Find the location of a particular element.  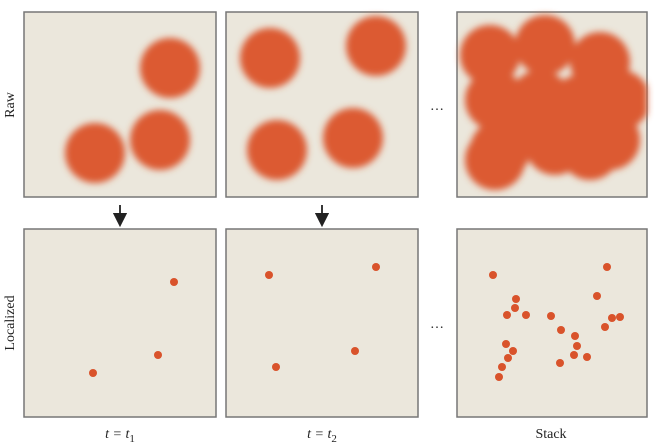

localized-stack-panel is located at coordinates (552, 323).